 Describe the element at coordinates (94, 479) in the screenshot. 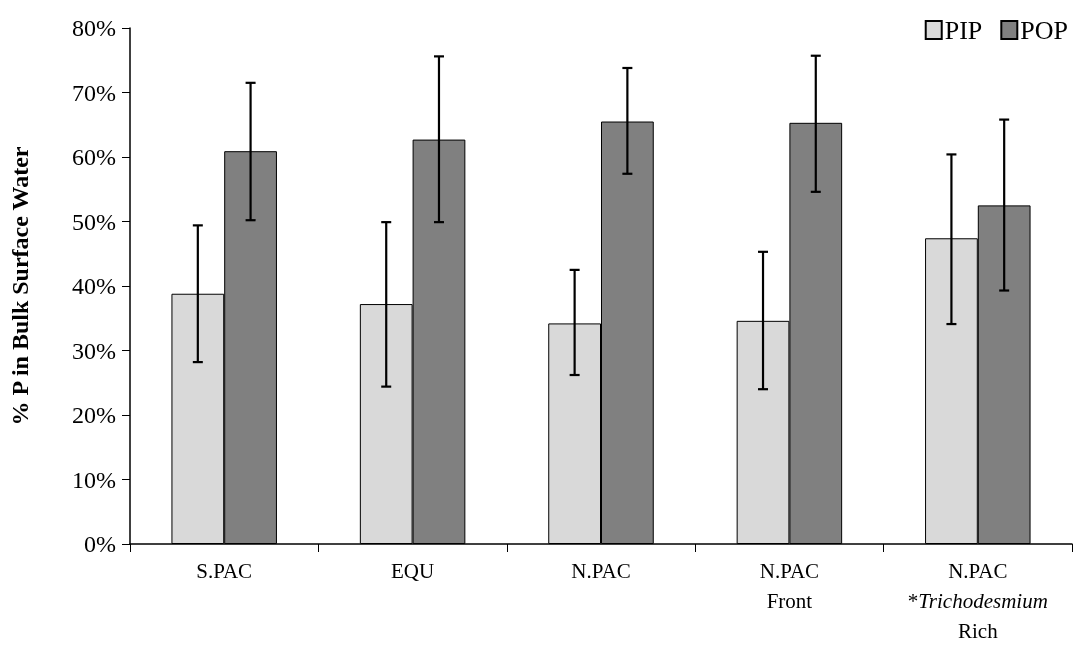

I see `y-tick-label: 10%` at that location.